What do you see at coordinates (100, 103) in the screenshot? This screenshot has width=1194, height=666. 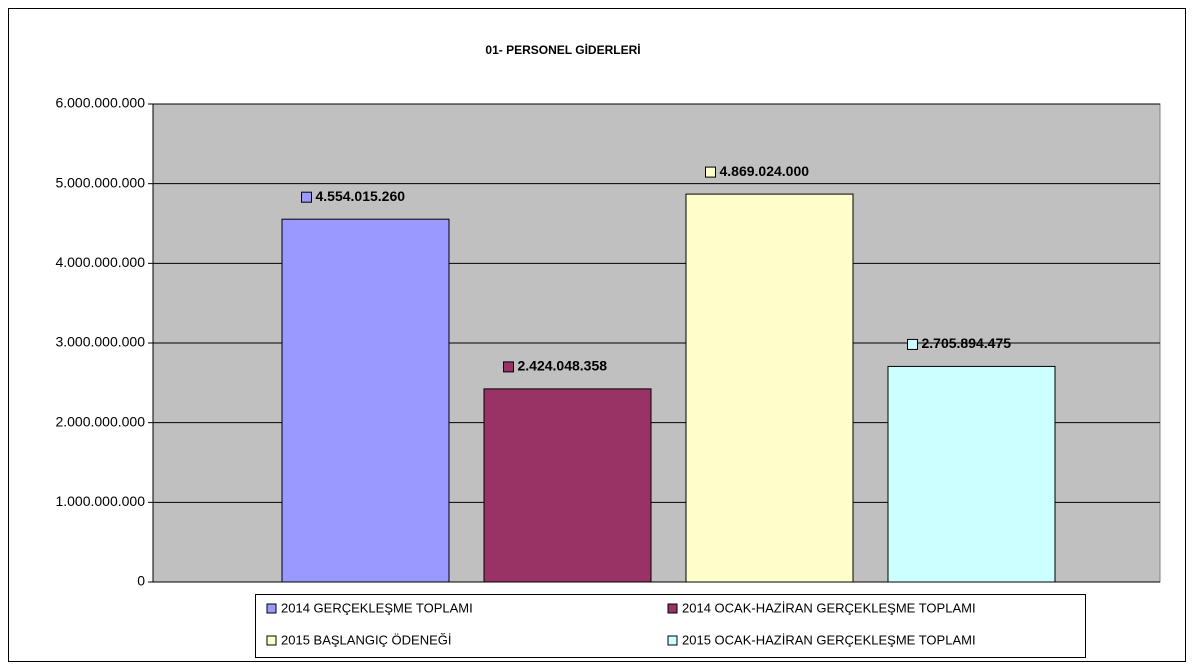 I see `y-tick-label: 6.000.000.000` at bounding box center [100, 103].